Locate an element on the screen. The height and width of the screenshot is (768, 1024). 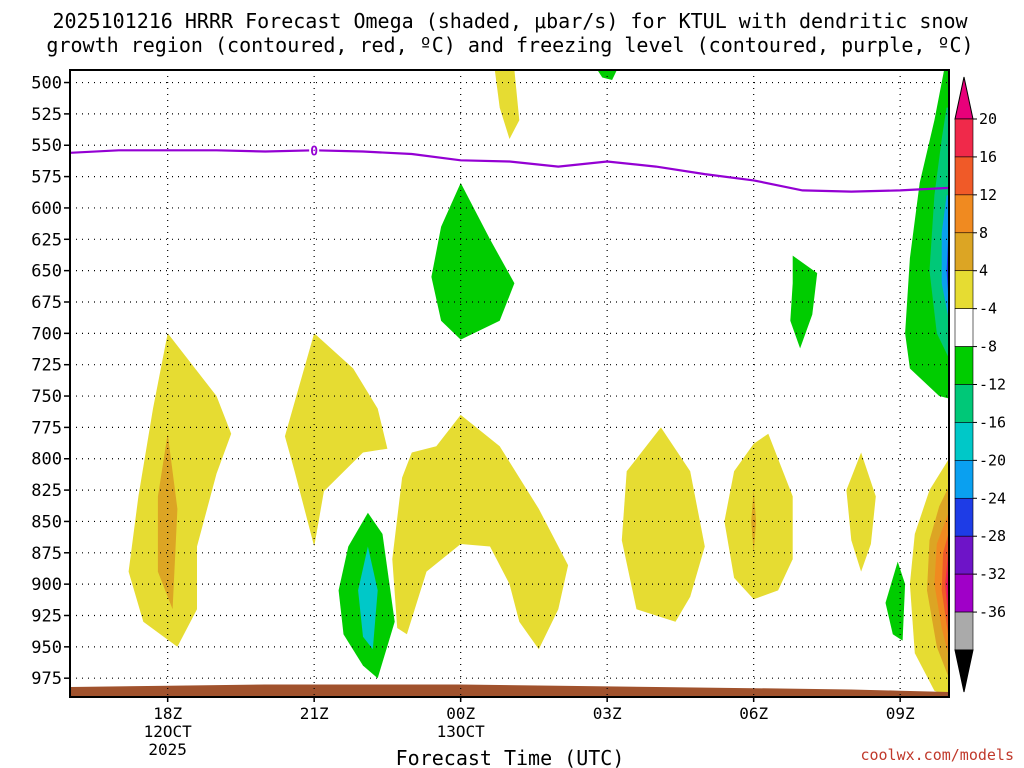
colorbar-tick-label-0: 20 is located at coordinates (988, 119).